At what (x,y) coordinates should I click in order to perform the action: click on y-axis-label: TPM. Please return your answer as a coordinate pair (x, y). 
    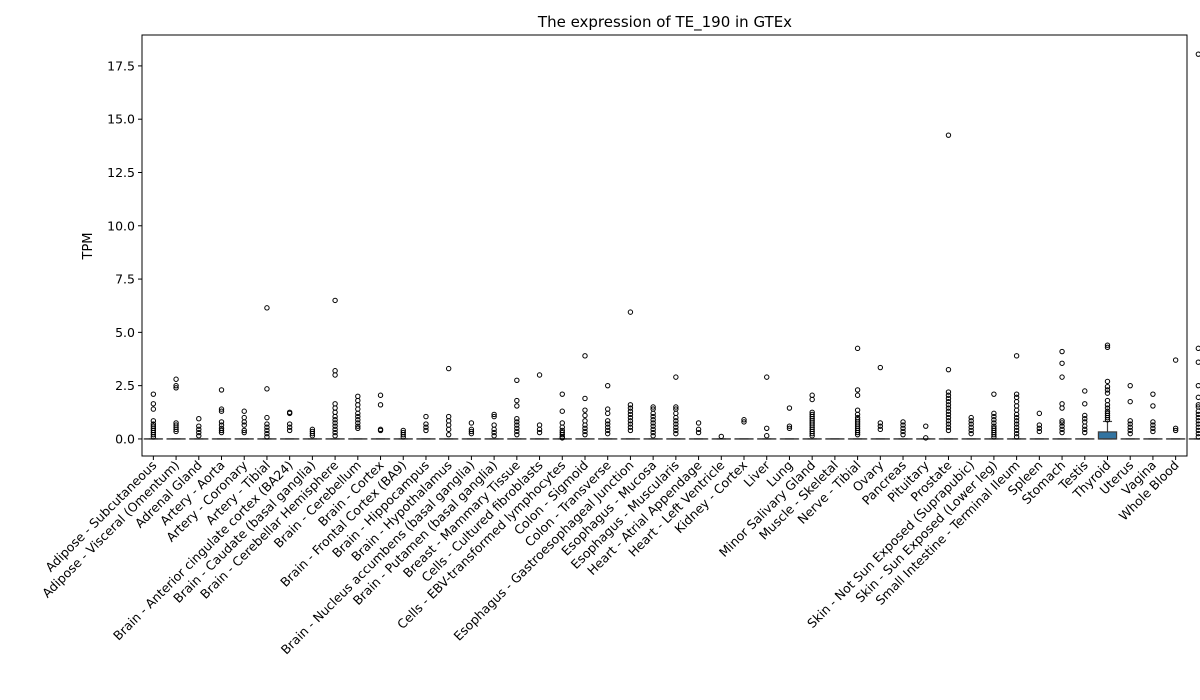
    Looking at the image, I should click on (88, 247).